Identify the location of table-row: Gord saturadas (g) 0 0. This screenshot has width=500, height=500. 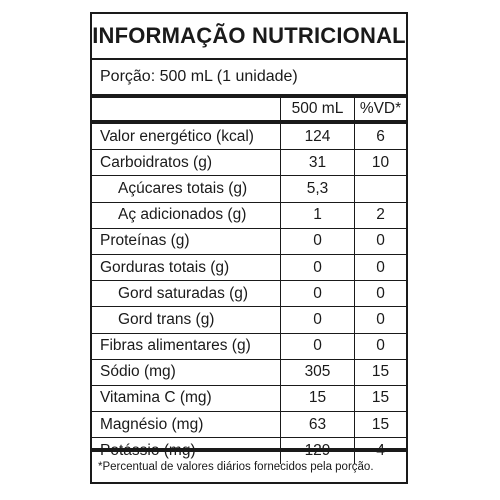
(249, 294).